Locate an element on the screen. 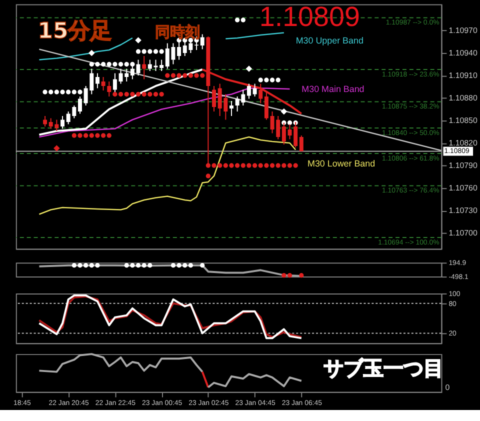 The image size is (480, 421). annotation: サブ玉一つ目 is located at coordinates (384, 368).